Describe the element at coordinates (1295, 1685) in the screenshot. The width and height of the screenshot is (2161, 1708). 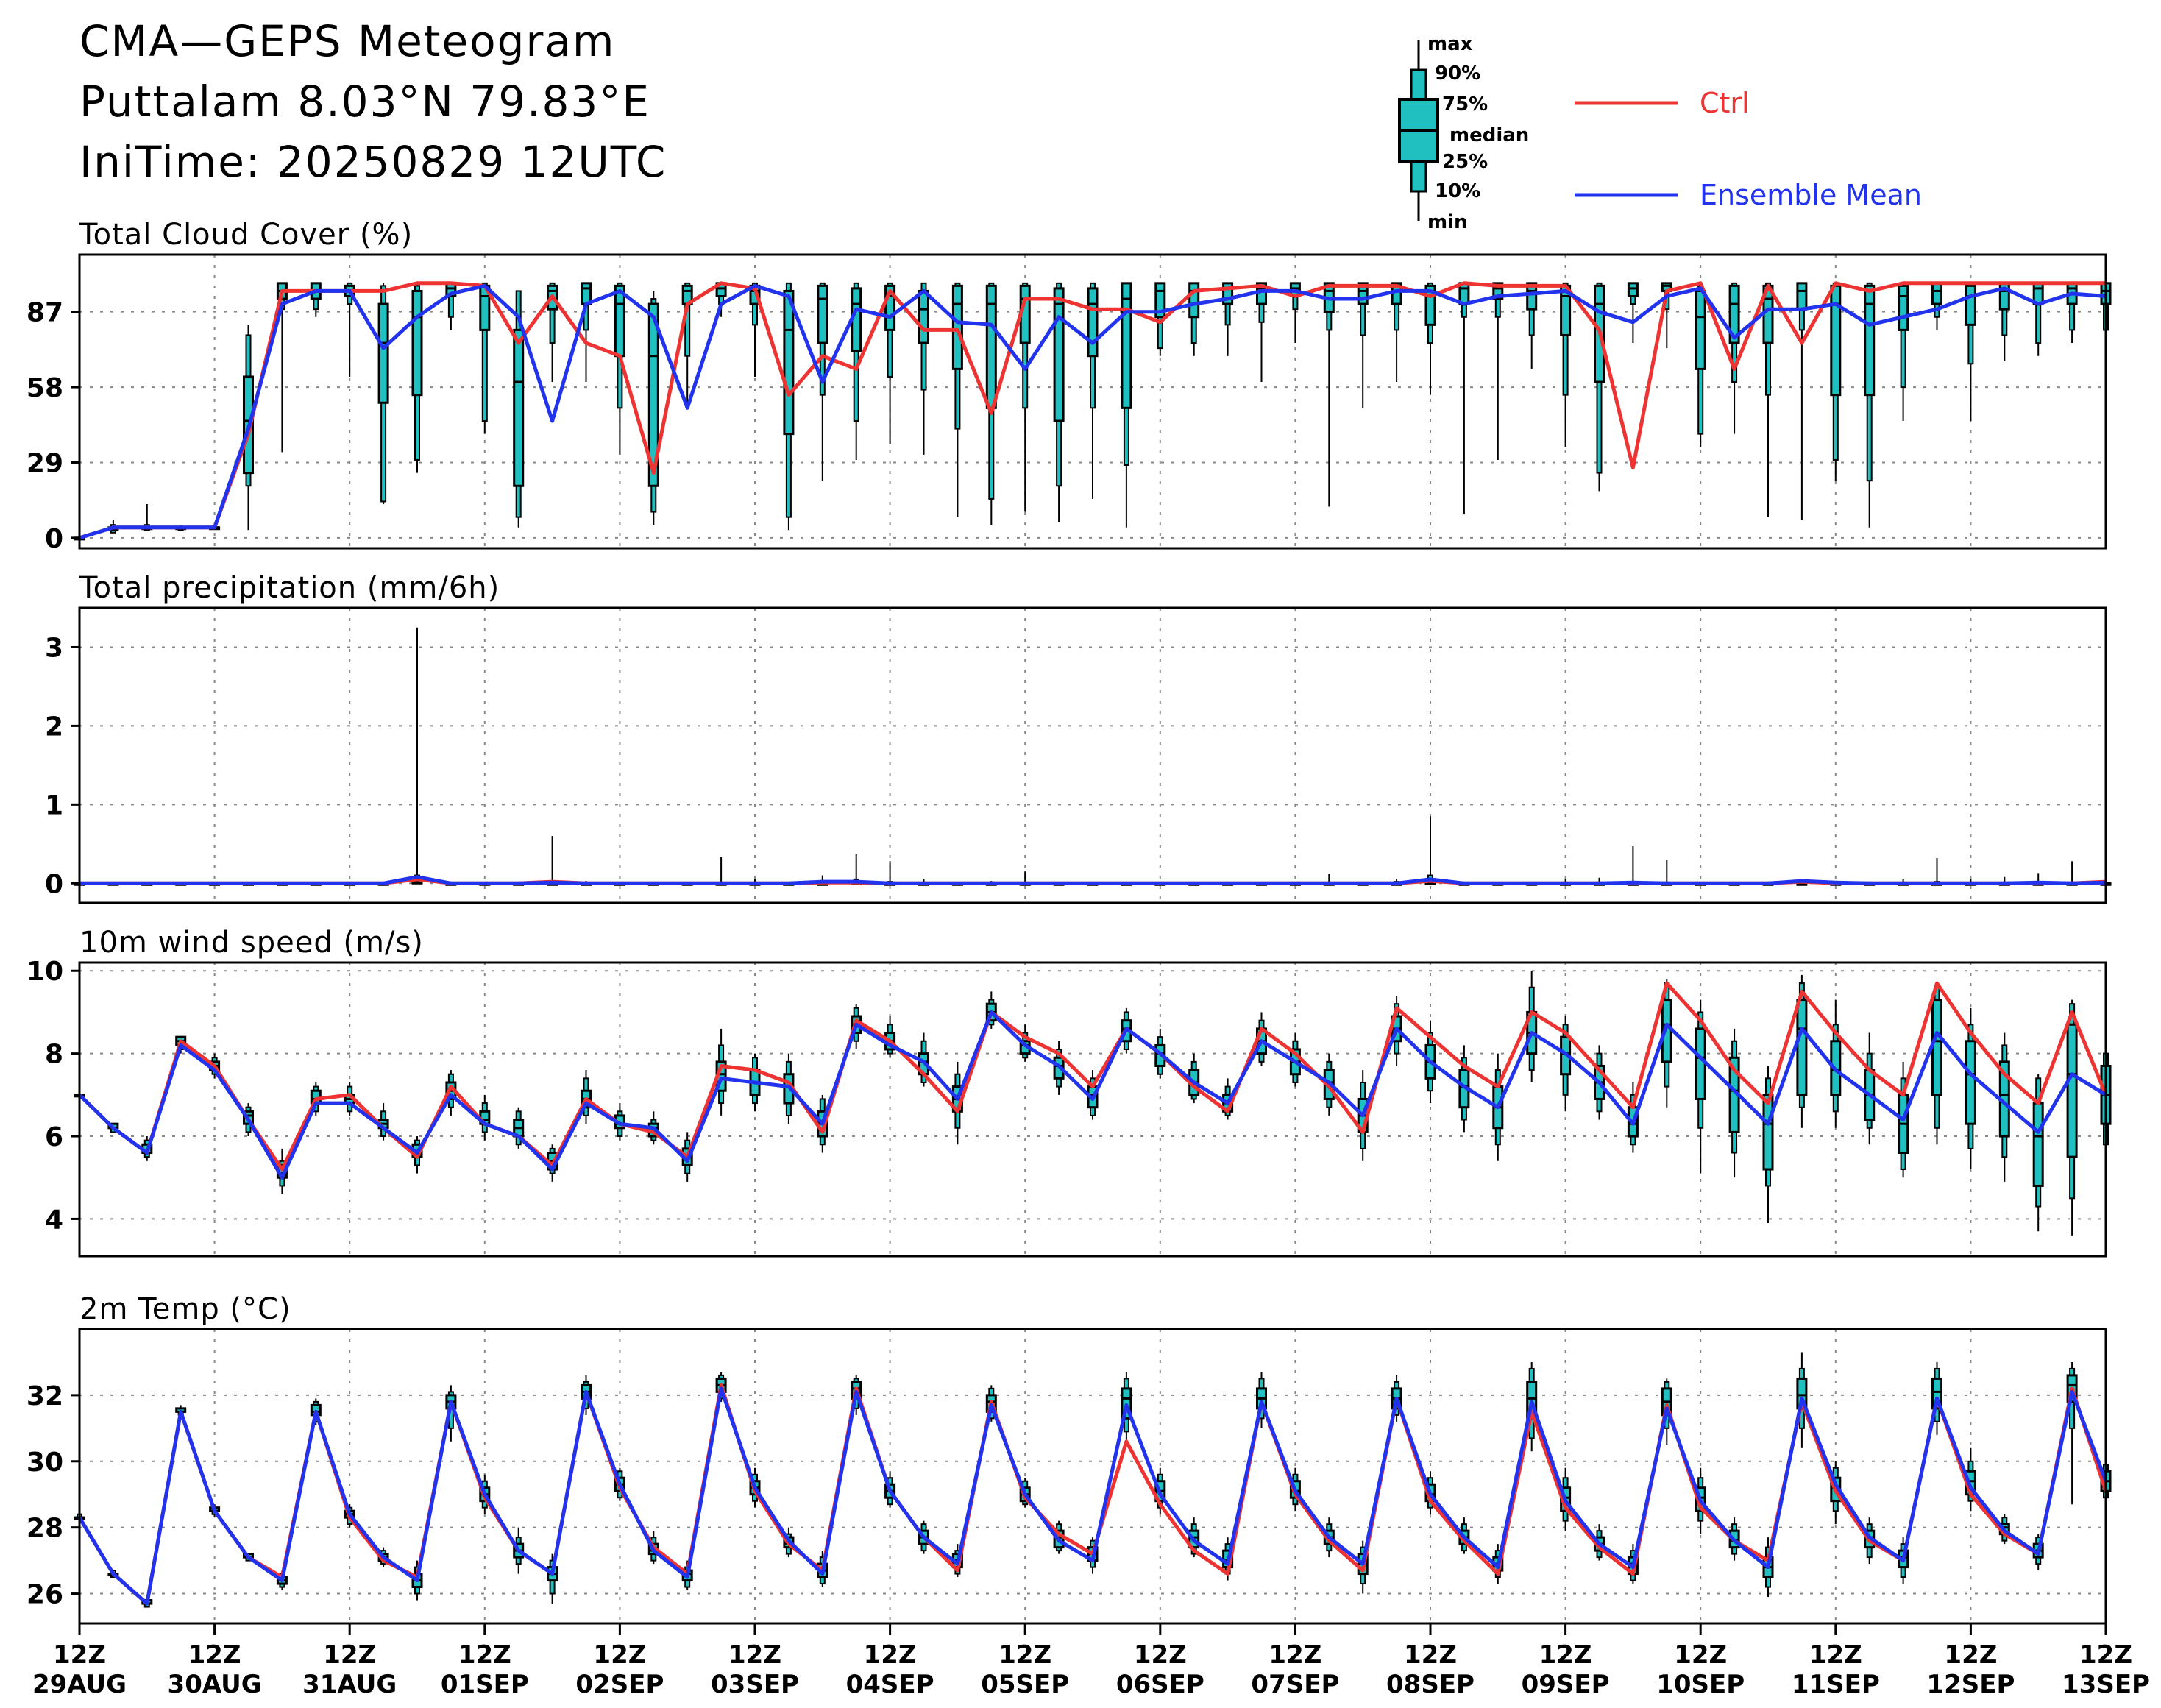
I see `x-tick-label-date: 07SEP` at that location.